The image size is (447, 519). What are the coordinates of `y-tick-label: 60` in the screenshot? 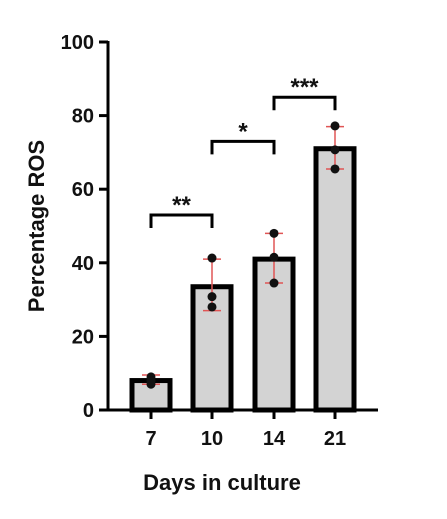 It's located at (83, 190).